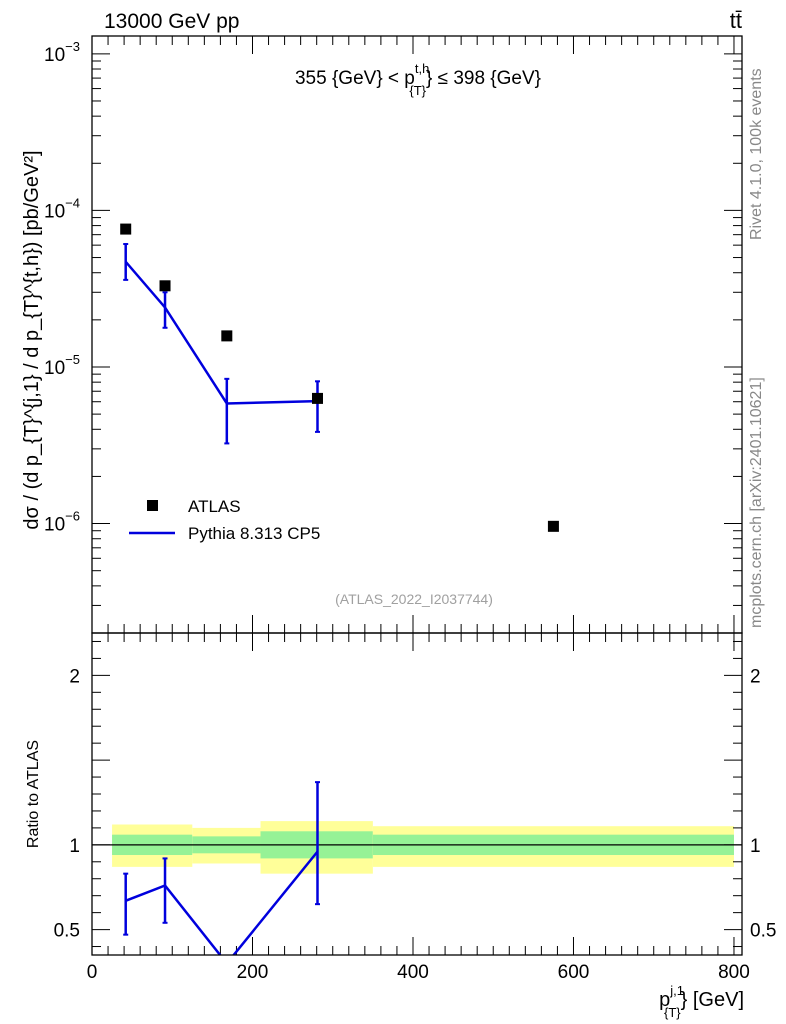  What do you see at coordinates (756, 154) in the screenshot?
I see `rivet-label: Rivet 4.1.0, 100k events` at bounding box center [756, 154].